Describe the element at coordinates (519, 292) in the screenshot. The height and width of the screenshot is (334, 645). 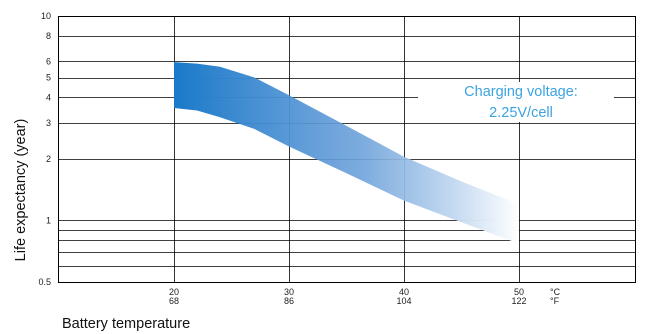
I see `x-tick-label-celsius: 50` at that location.